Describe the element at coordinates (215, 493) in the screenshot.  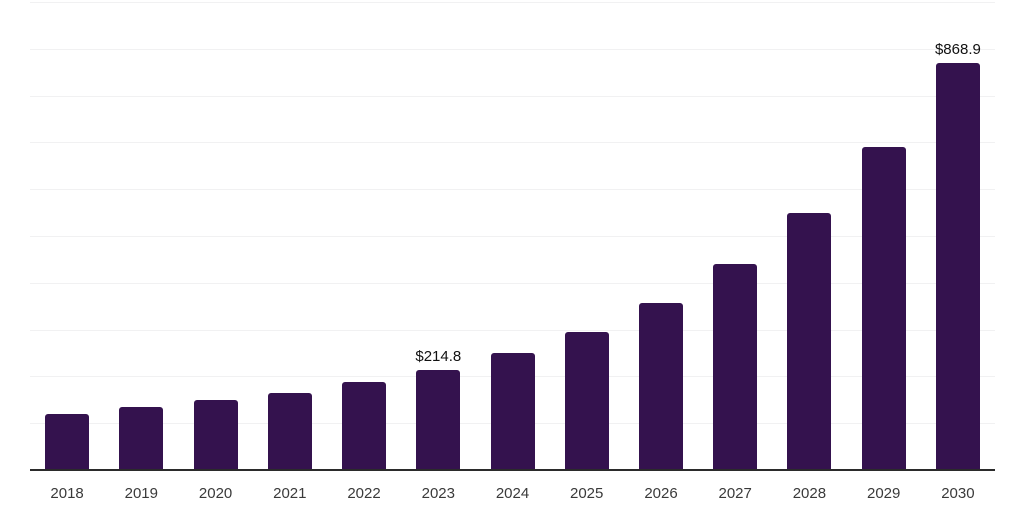
I see `x-tick-label-2020: 2020` at that location.